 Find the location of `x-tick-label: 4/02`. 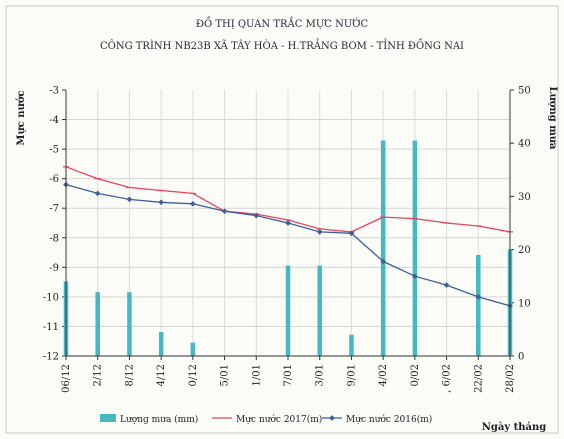

x-tick-label: 4/02 is located at coordinates (383, 375).